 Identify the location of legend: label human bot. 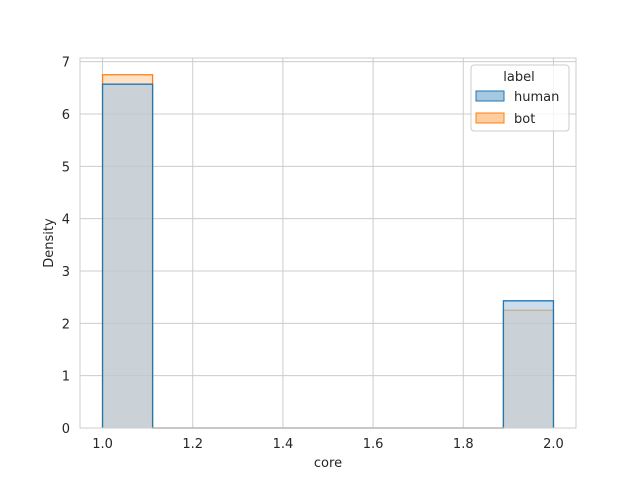
(520, 98).